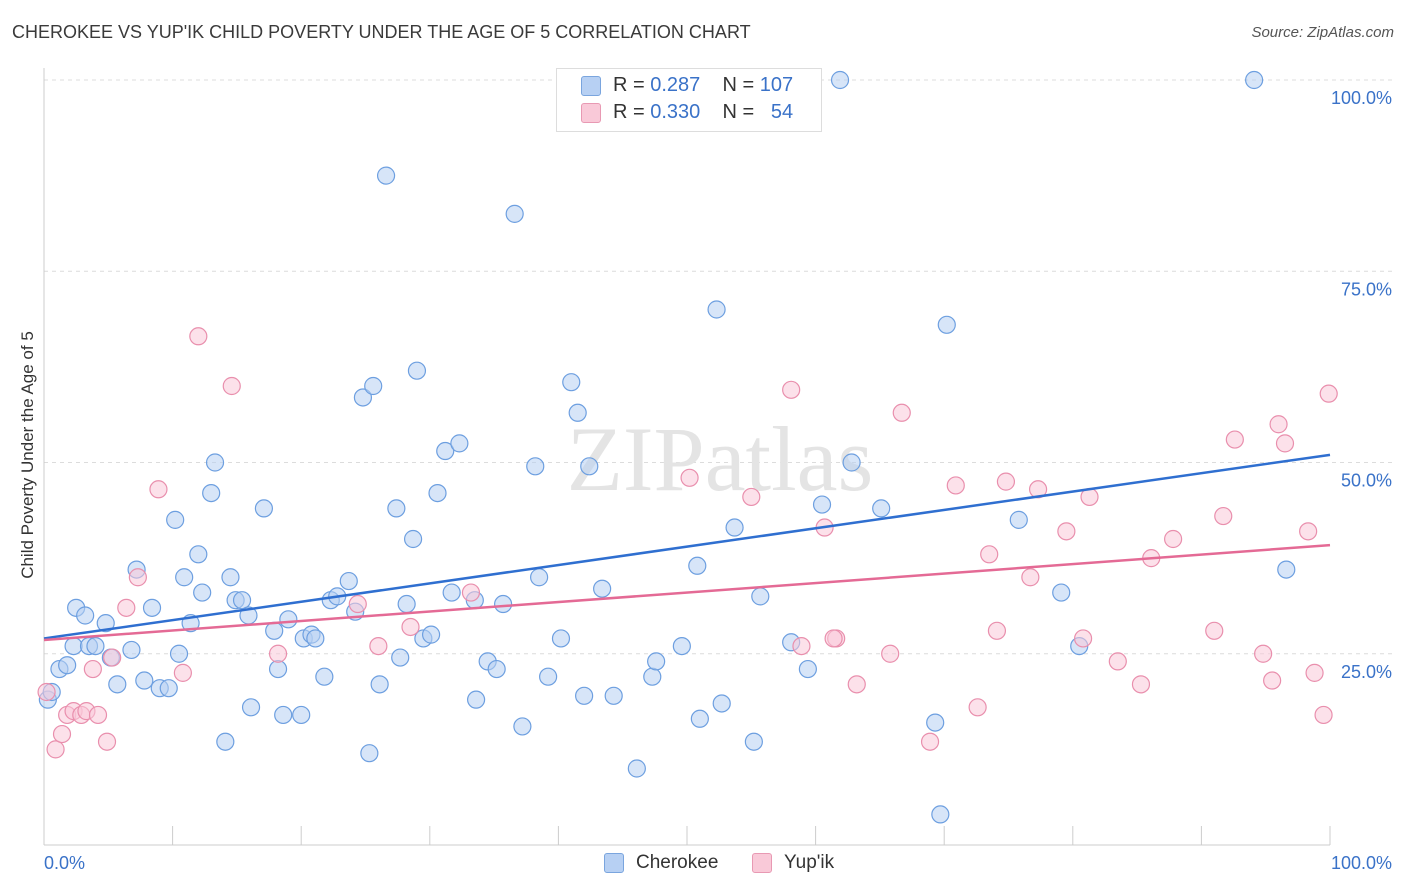  What do you see at coordinates (591, 86) in the screenshot?
I see `cherokee-swatch` at bounding box center [591, 86].